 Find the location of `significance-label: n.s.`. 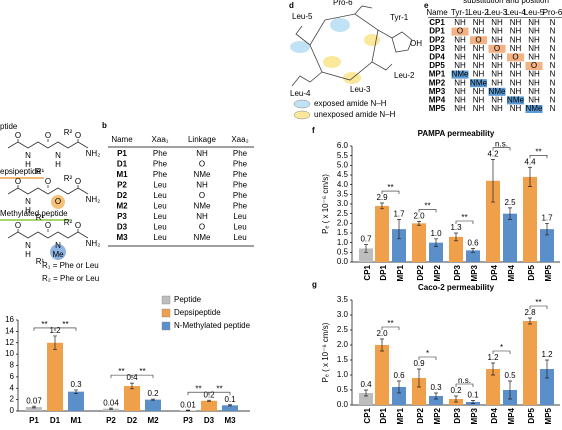

significance-label: n.s. is located at coordinates (501, 144).